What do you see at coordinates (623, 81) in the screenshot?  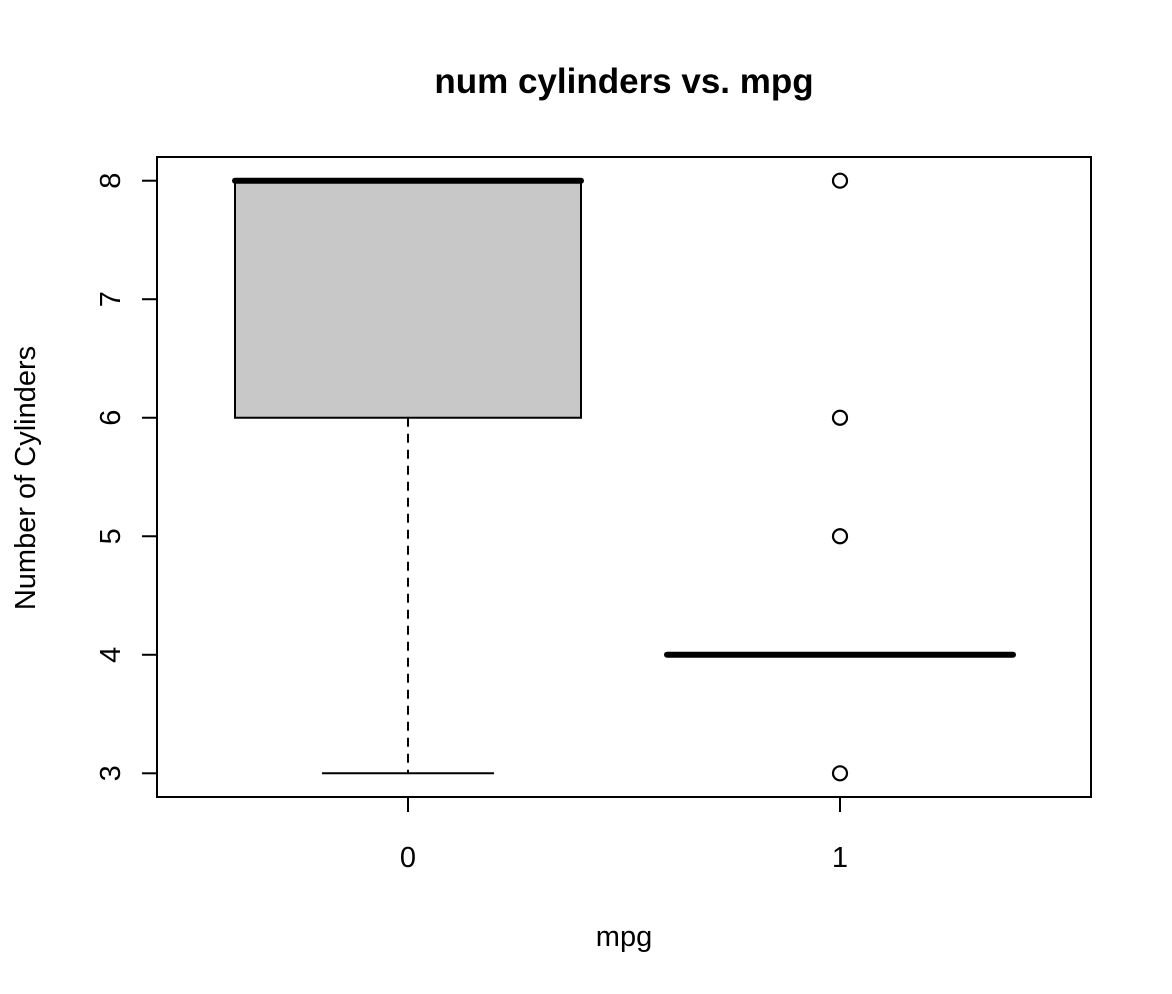 I see `chart-title: num cylinders vs. mpg` at bounding box center [623, 81].